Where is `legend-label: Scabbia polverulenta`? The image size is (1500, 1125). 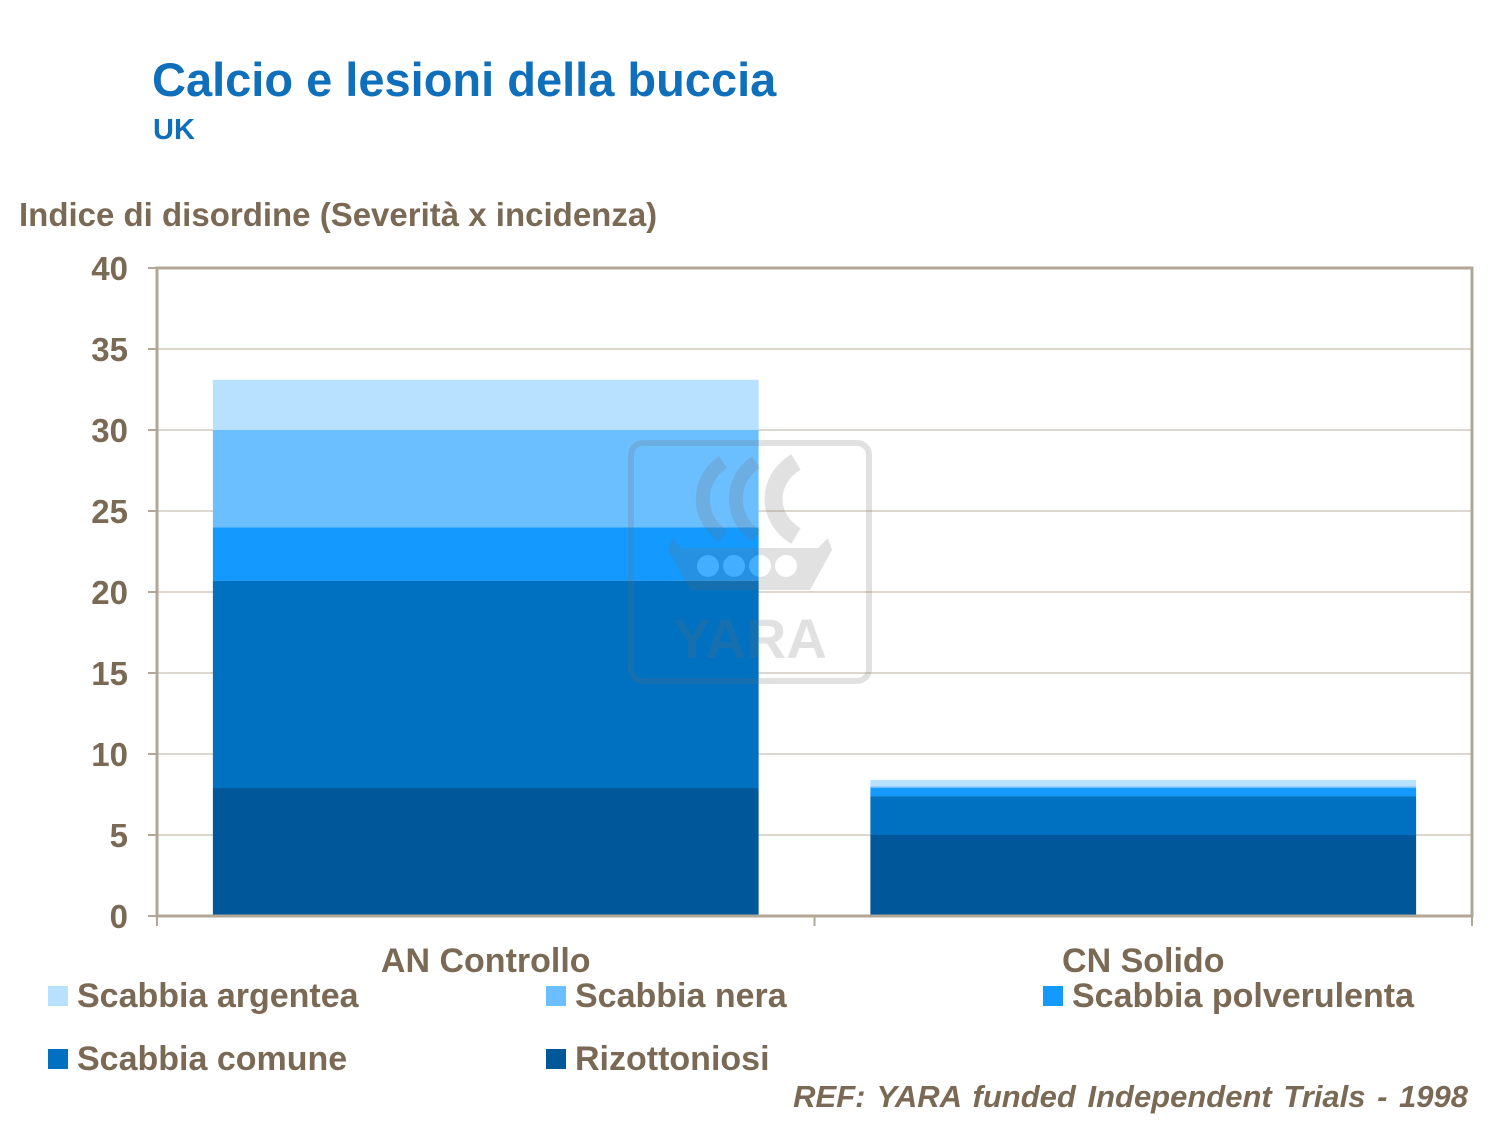
legend-label: Scabbia polverulenta is located at coordinates (1243, 995).